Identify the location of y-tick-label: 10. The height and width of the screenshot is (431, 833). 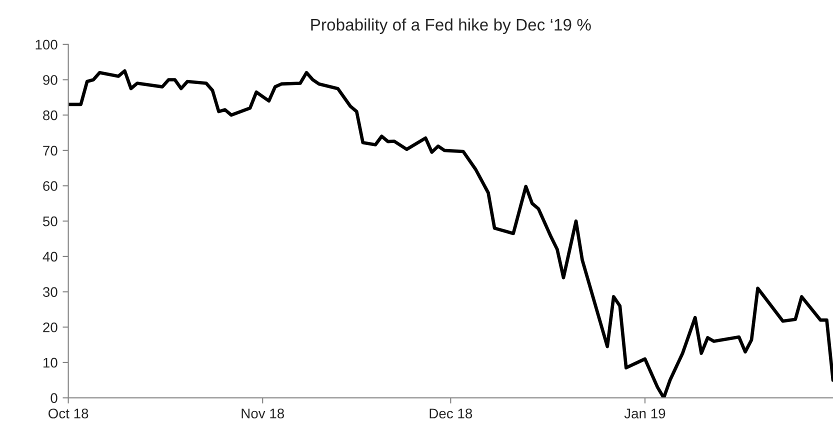
(51, 363).